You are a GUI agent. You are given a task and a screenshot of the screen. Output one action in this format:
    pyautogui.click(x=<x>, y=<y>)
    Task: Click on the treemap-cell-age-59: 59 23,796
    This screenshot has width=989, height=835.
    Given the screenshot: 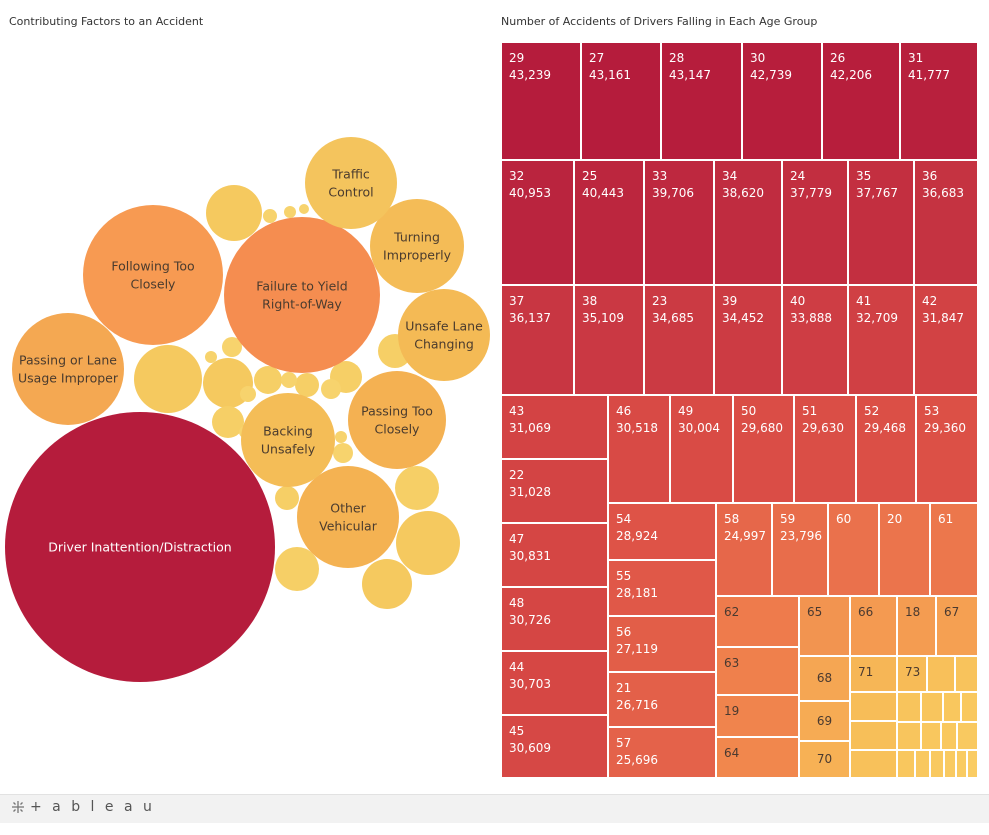 What is the action you would take?
    pyautogui.click(x=800, y=549)
    